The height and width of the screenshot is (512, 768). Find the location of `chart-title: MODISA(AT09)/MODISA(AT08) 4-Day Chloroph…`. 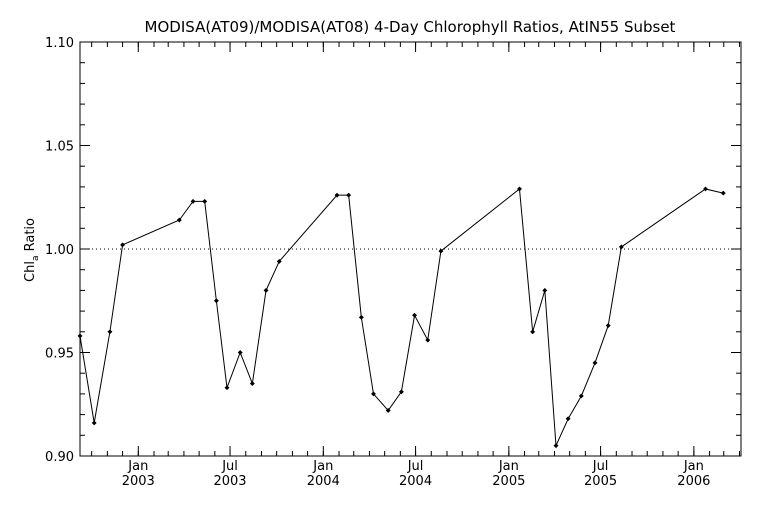

chart-title: MODISA(AT09)/MODISA(AT08) 4-Day Chloroph… is located at coordinates (410, 27).